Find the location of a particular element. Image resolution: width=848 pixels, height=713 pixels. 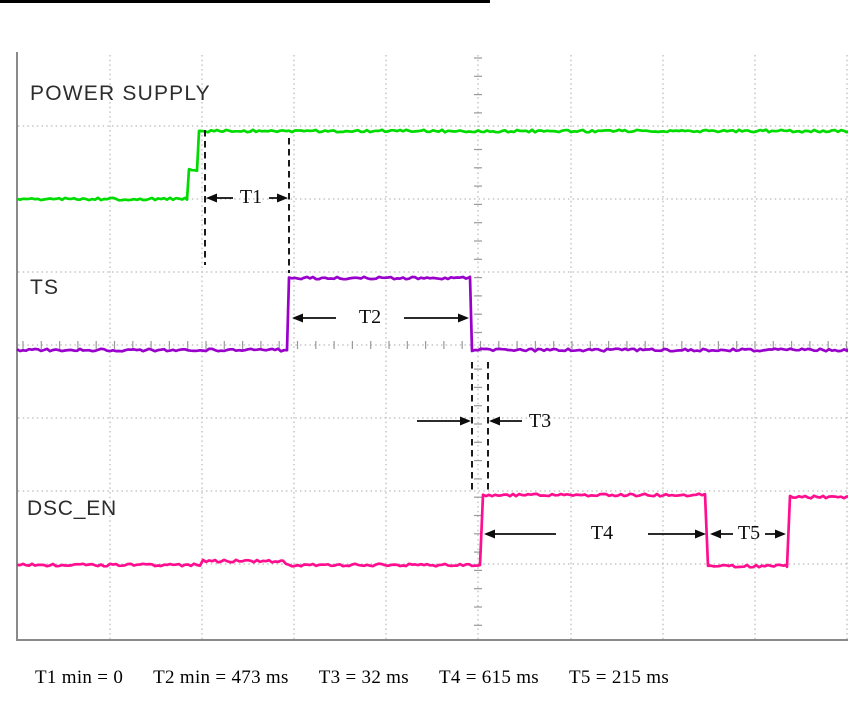

timing-label-t1: T1 is located at coordinates (251, 197).